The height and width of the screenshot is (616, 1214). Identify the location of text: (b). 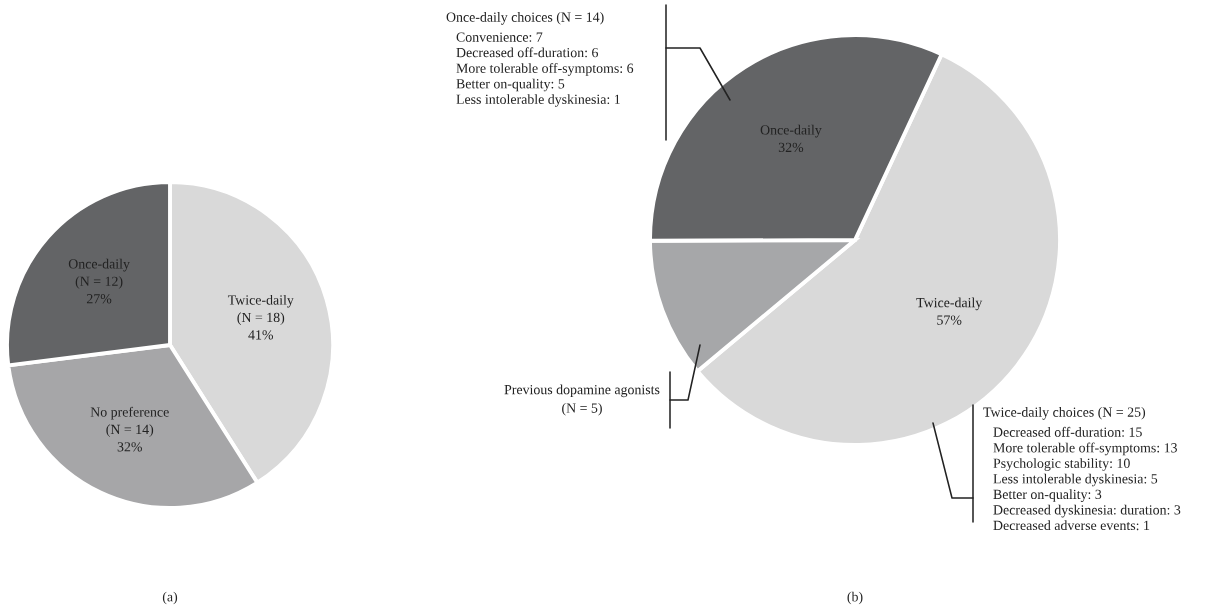
(855, 598).